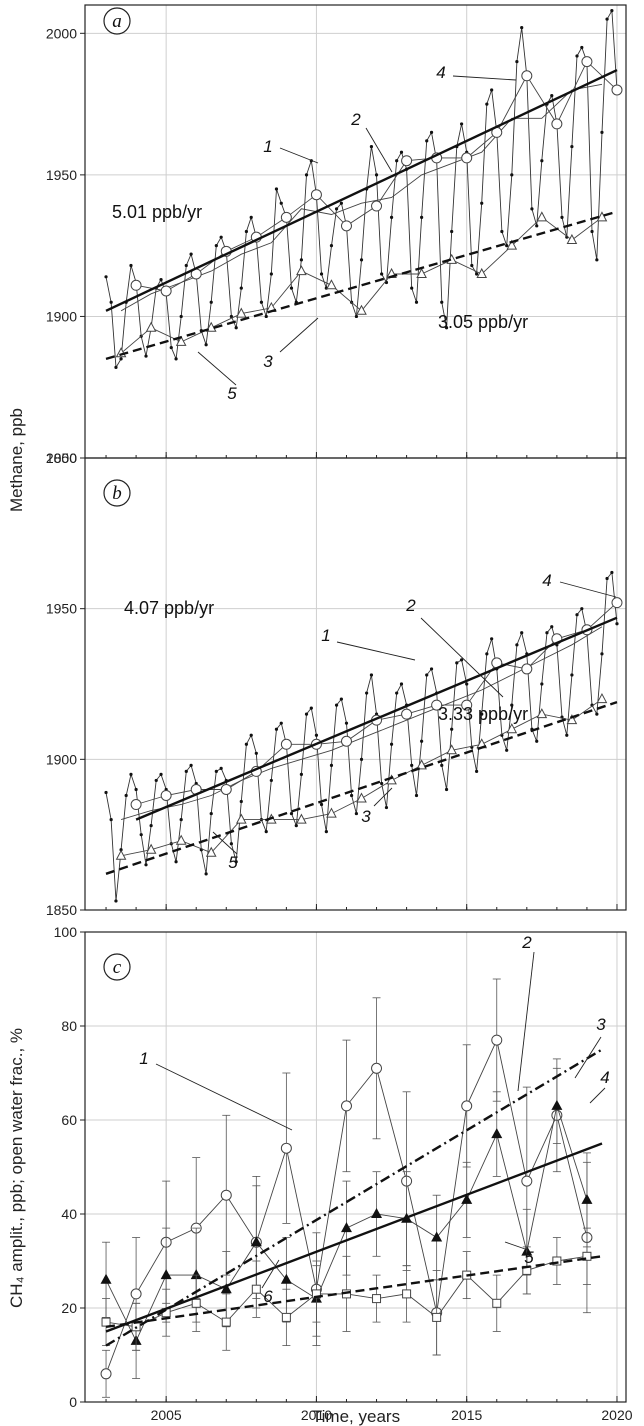 The height and width of the screenshot is (1426, 644). I want to click on panel-letter: c, so click(117, 967).